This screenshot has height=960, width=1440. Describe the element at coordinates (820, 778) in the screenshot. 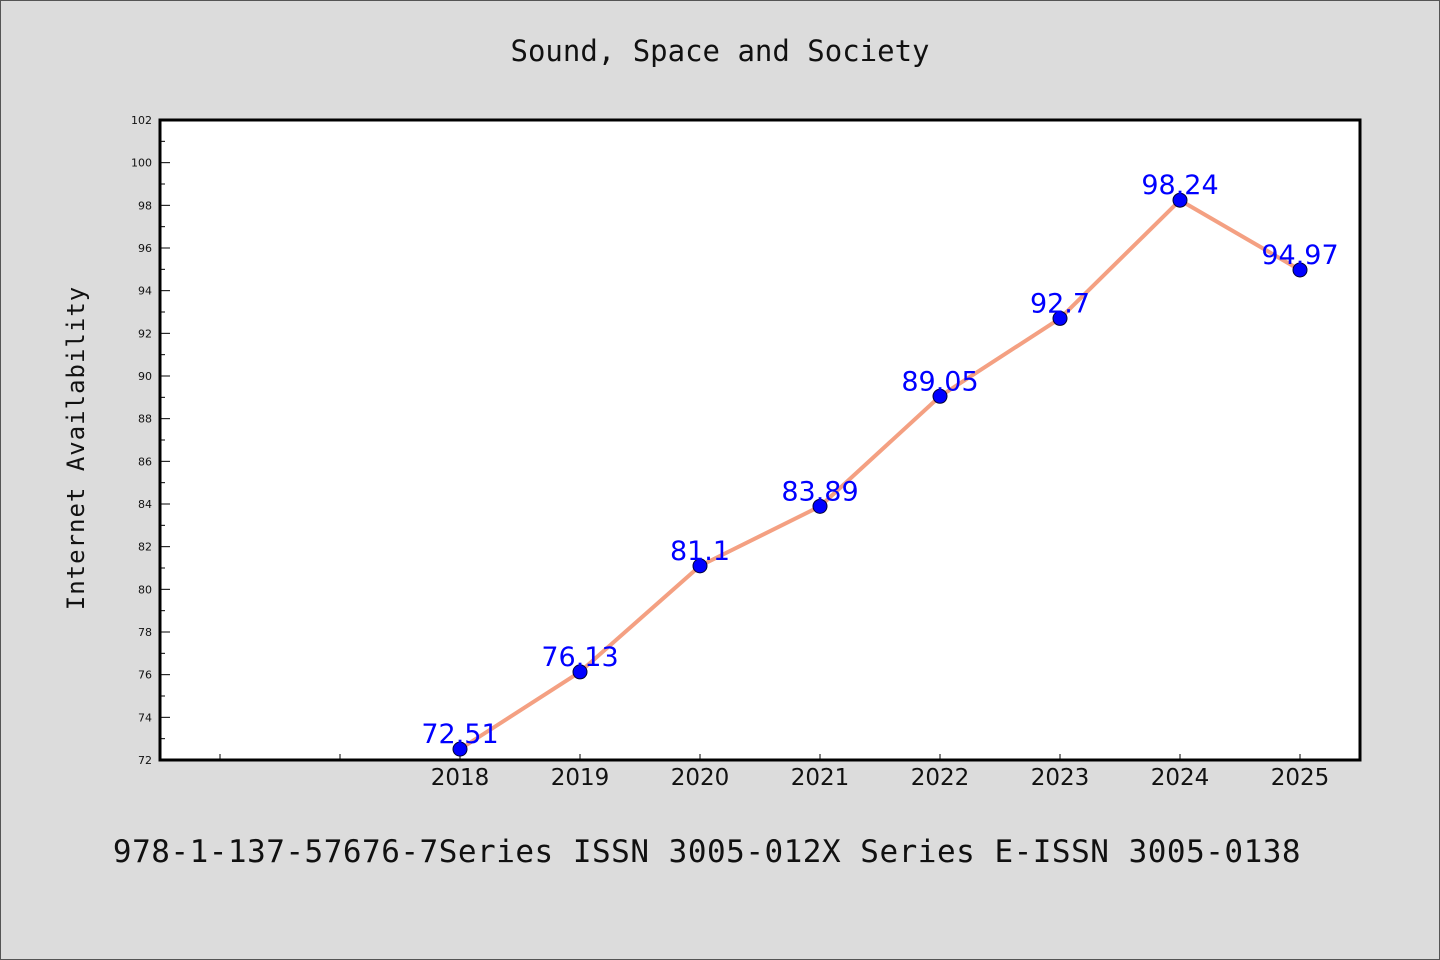

I see `x-tick-label: 2021` at that location.